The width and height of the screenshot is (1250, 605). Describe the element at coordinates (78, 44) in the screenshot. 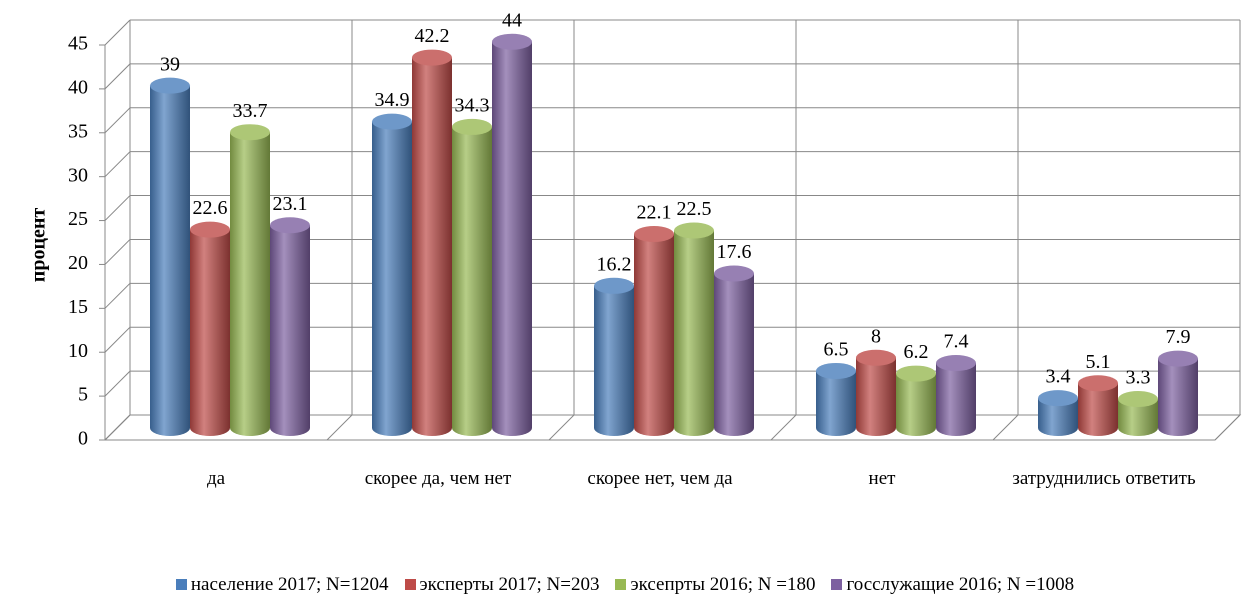

I see `y-tick-label: 45` at that location.